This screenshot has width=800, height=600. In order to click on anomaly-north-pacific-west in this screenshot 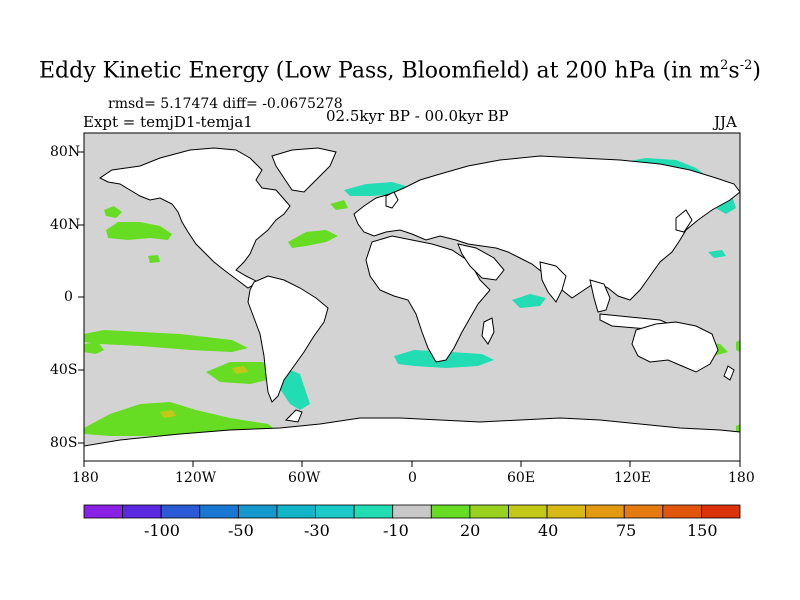, I will do `click(139, 231)`.